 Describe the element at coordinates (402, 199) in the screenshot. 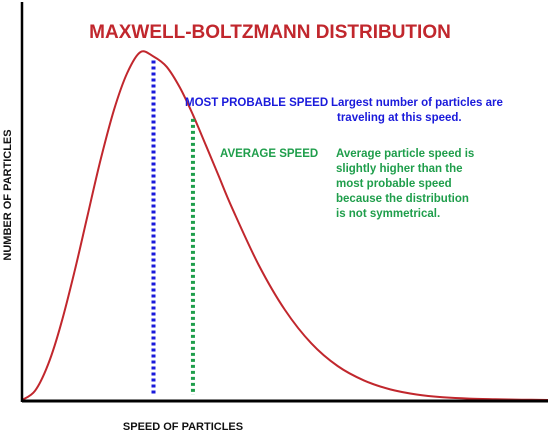

I see `average-speed-note-line-4: because the distribution` at that location.